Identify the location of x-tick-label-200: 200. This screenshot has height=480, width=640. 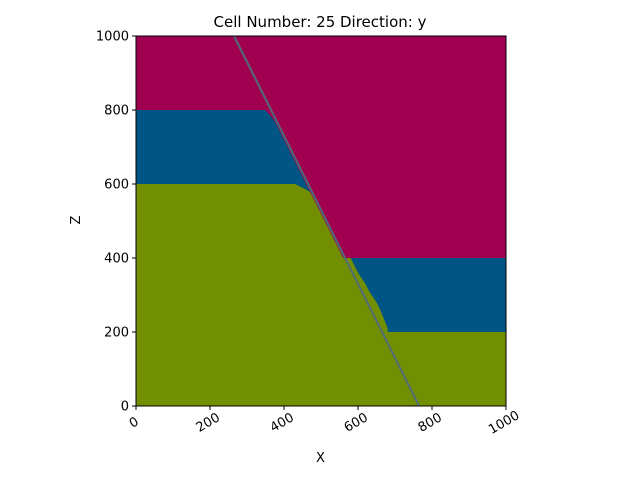
(208, 422).